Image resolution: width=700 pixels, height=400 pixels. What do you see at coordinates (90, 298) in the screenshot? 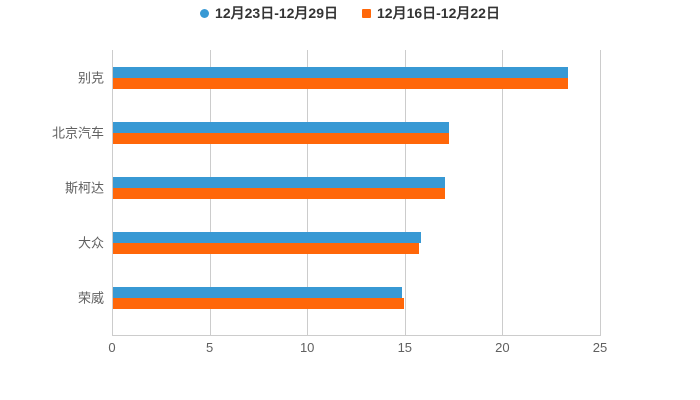
I see `y-axis-category-label: 荣威` at bounding box center [90, 298].